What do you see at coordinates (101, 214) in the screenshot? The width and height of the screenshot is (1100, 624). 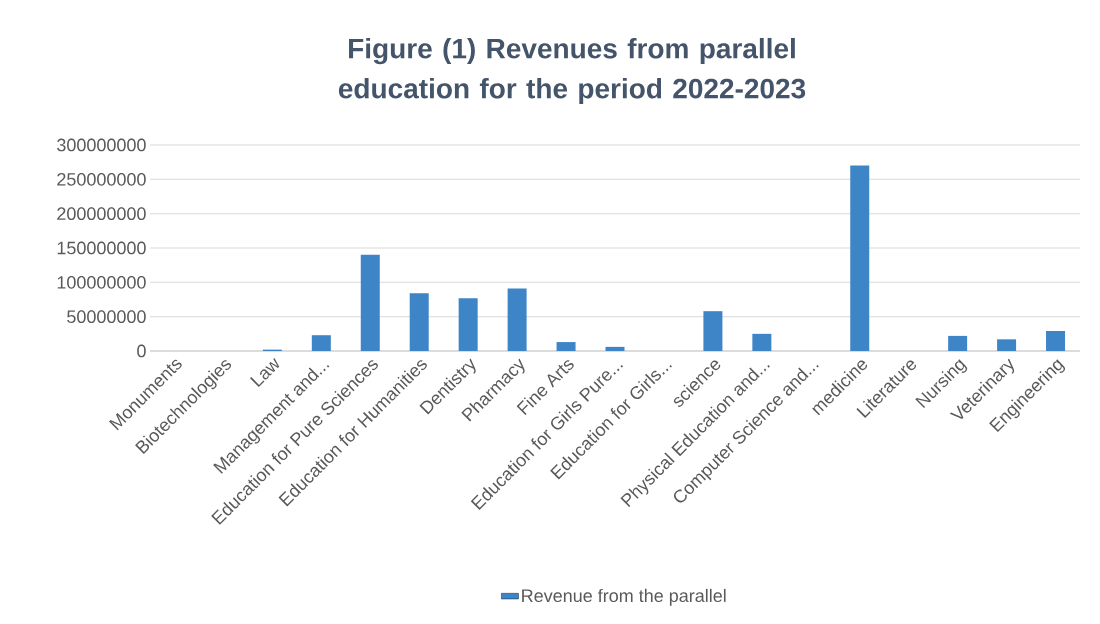 I see `y-tick-label: 200000000` at bounding box center [101, 214].